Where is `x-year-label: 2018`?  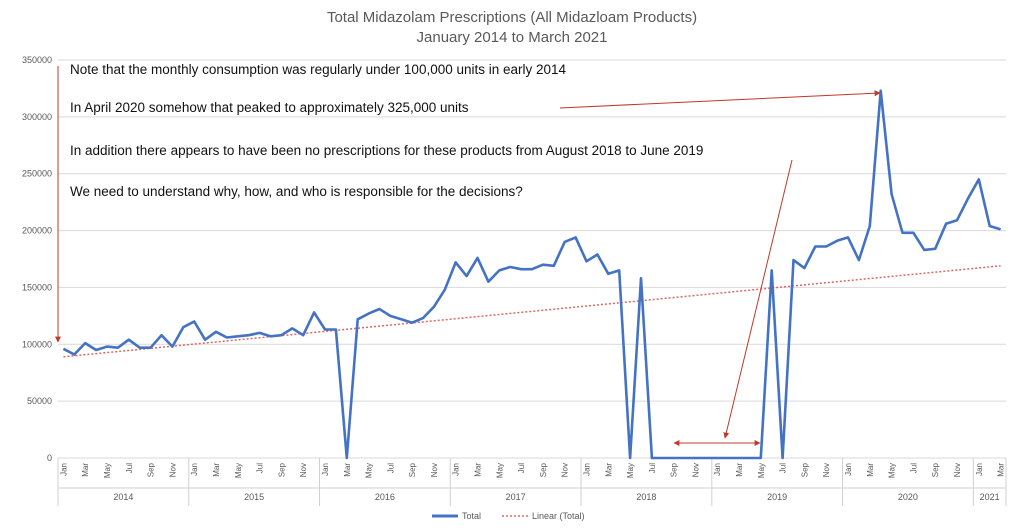 x-year-label: 2018 is located at coordinates (646, 497).